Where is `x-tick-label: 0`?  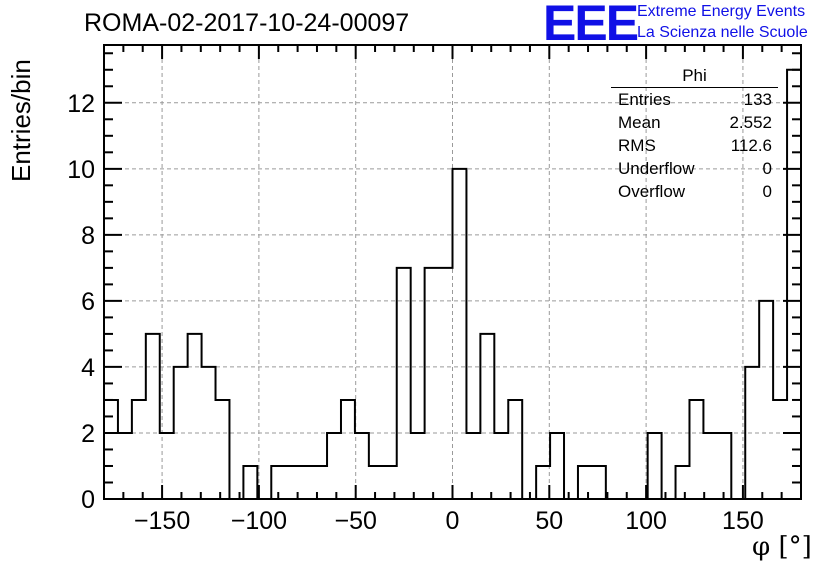
x-tick-label: 0 is located at coordinates (453, 521).